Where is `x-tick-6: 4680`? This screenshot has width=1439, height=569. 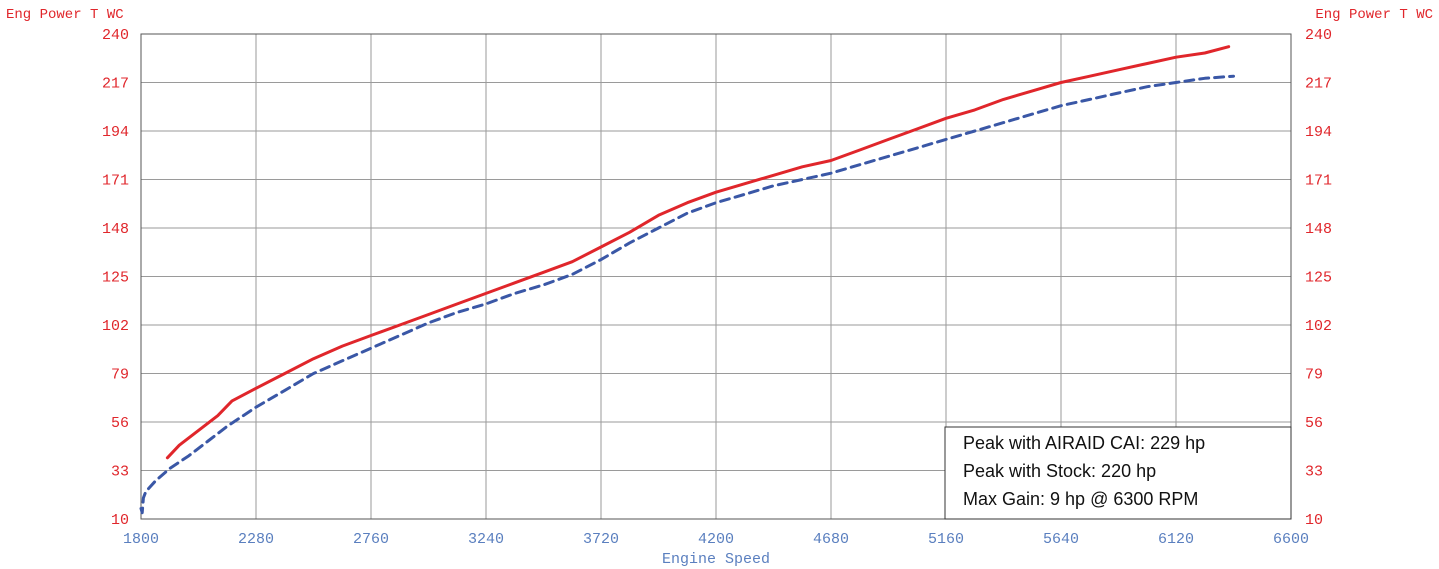
x-tick-6: 4680 is located at coordinates (831, 539).